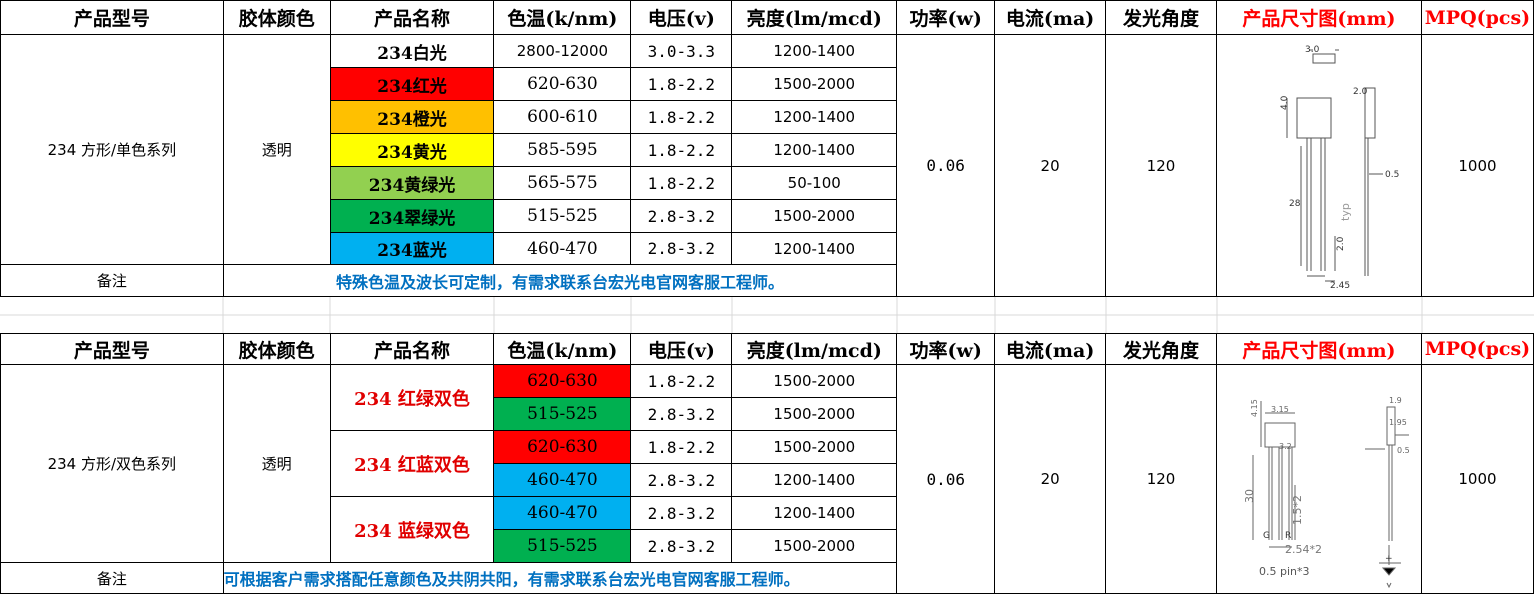 The width and height of the screenshot is (1534, 595). What do you see at coordinates (562, 117) in the screenshot?
I see `color-temp-cell: 600-610` at bounding box center [562, 117].